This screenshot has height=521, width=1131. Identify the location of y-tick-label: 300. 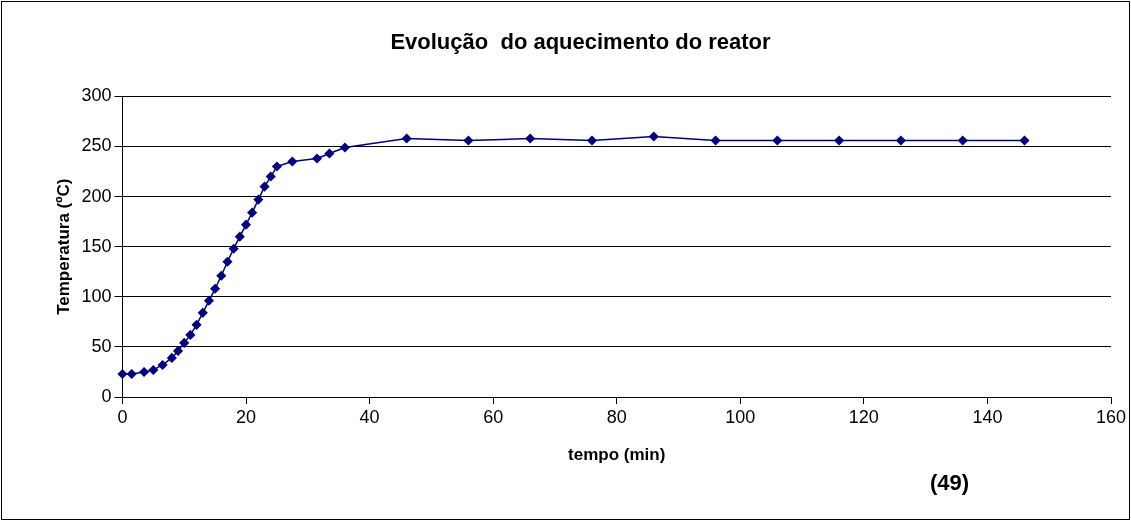
(96, 95).